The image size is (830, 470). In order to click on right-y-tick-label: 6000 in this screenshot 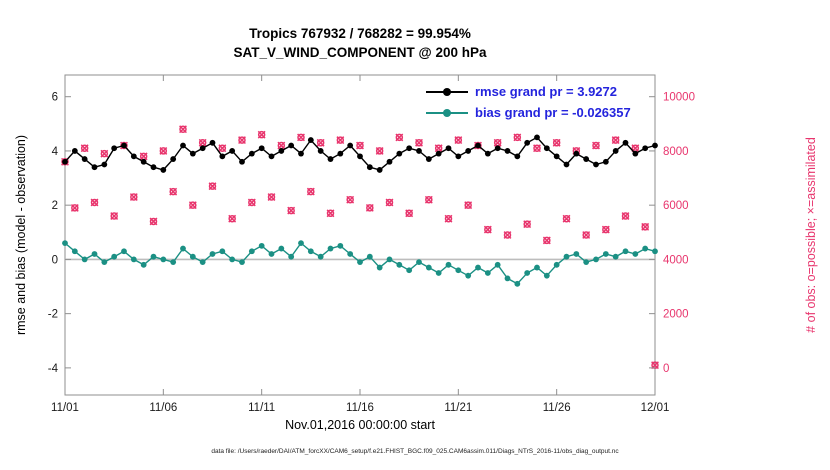, I will do `click(676, 206)`.